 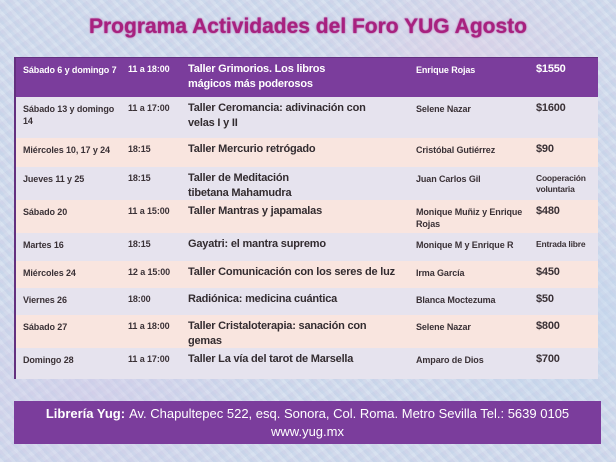 What do you see at coordinates (263, 299) in the screenshot?
I see `cell-activity: Radiónica: medicina cuántica` at bounding box center [263, 299].